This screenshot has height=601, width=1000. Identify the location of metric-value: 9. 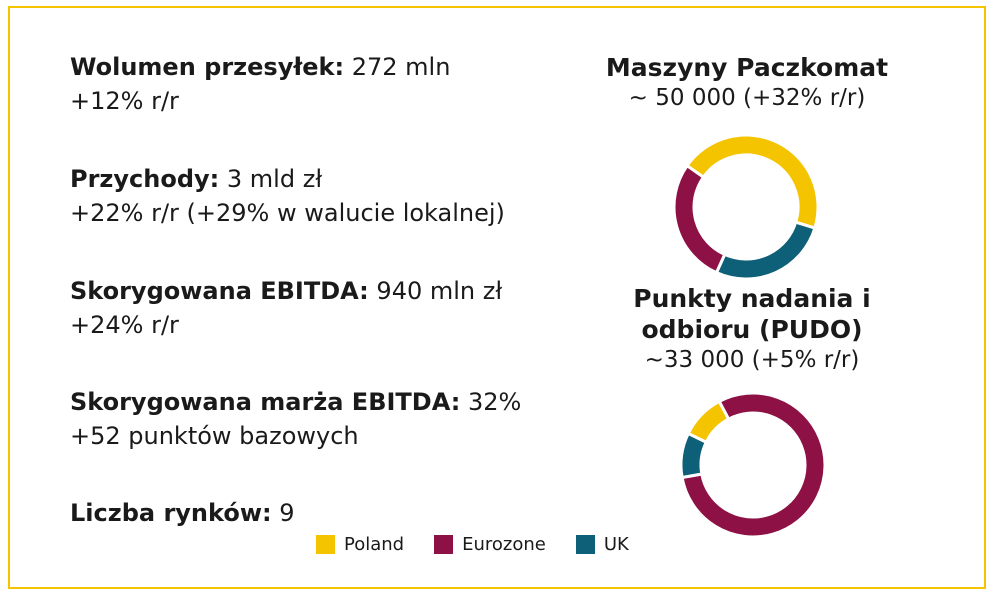
(287, 513).